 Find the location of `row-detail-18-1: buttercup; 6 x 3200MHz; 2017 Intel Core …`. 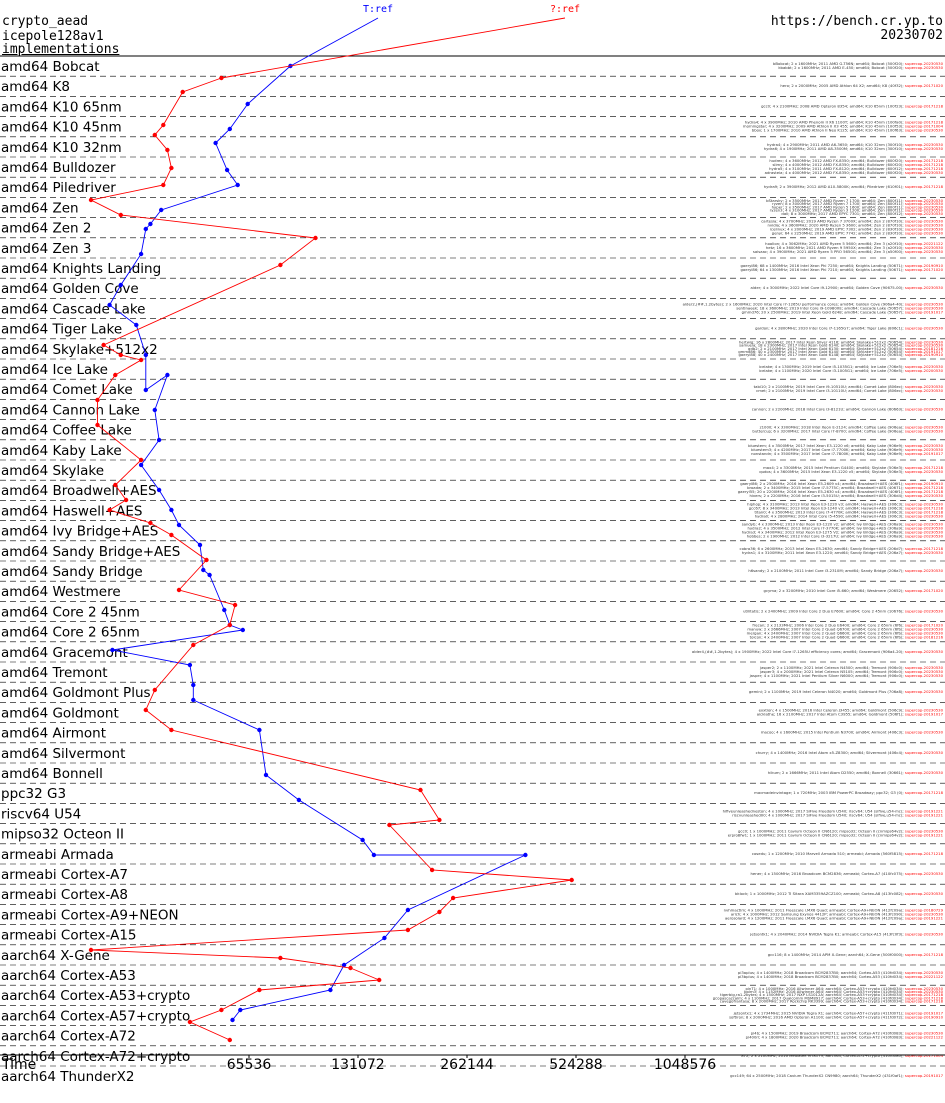

row-detail-18-1: buttercup; 6 x 3200MHz; 2017 Intel Core … is located at coordinates (847, 431).